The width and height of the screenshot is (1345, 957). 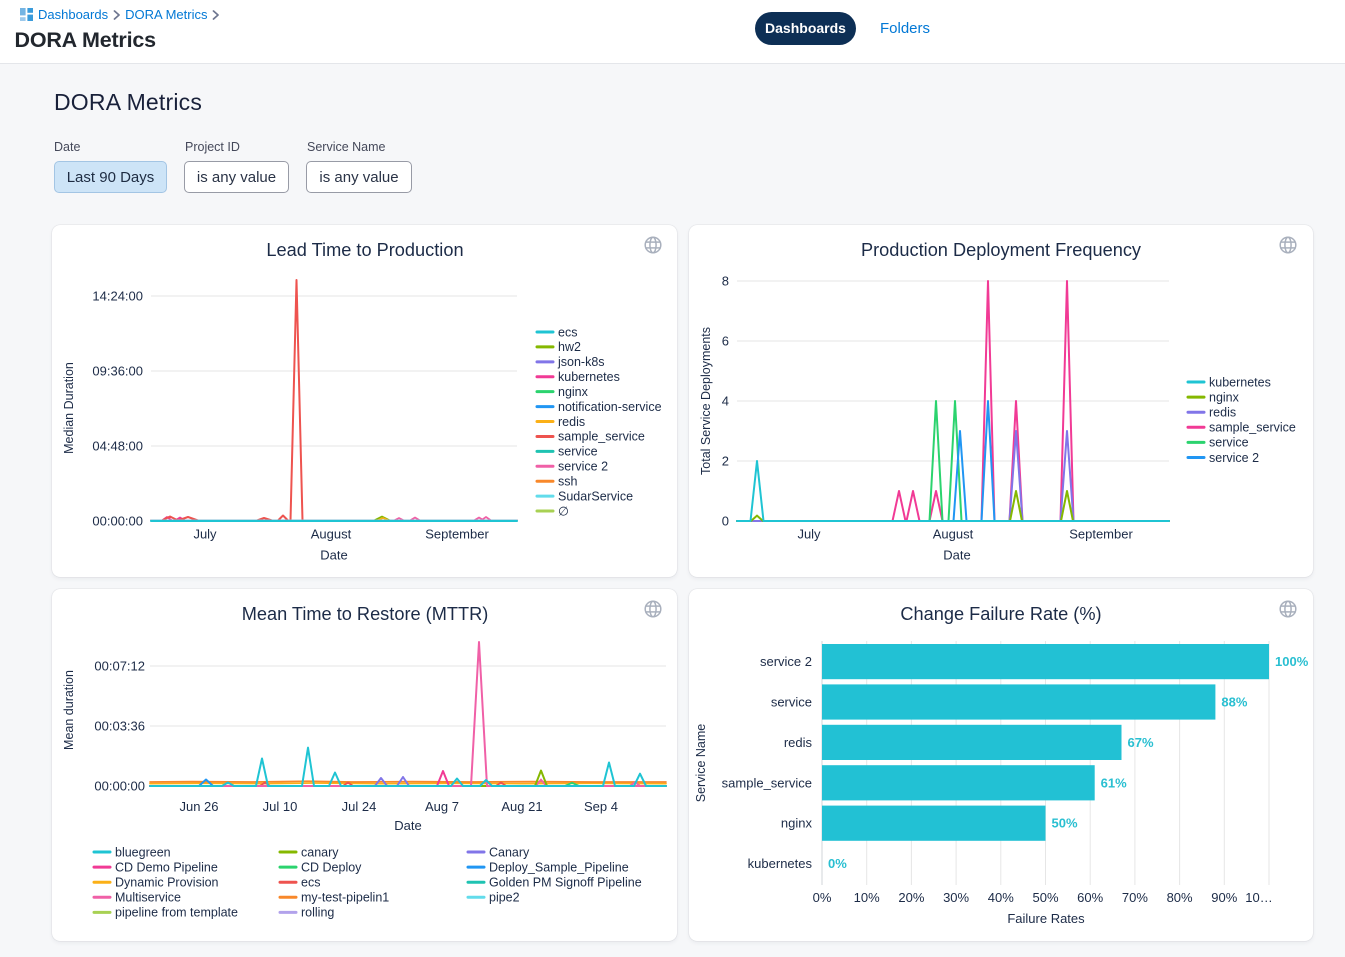 What do you see at coordinates (1090, 897) in the screenshot?
I see `svg-text: 60%` at bounding box center [1090, 897].